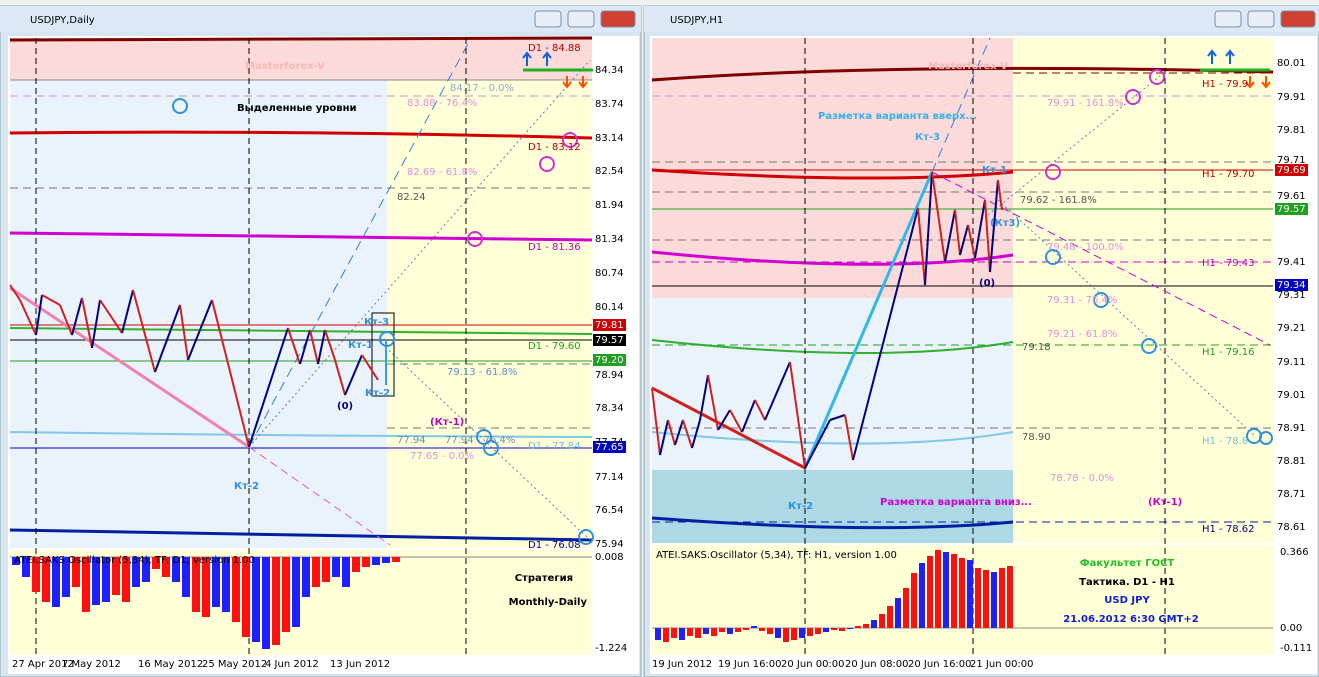 The image size is (1319, 677). Describe the element at coordinates (925, 19) in the screenshot. I see `window-buttons` at that location.